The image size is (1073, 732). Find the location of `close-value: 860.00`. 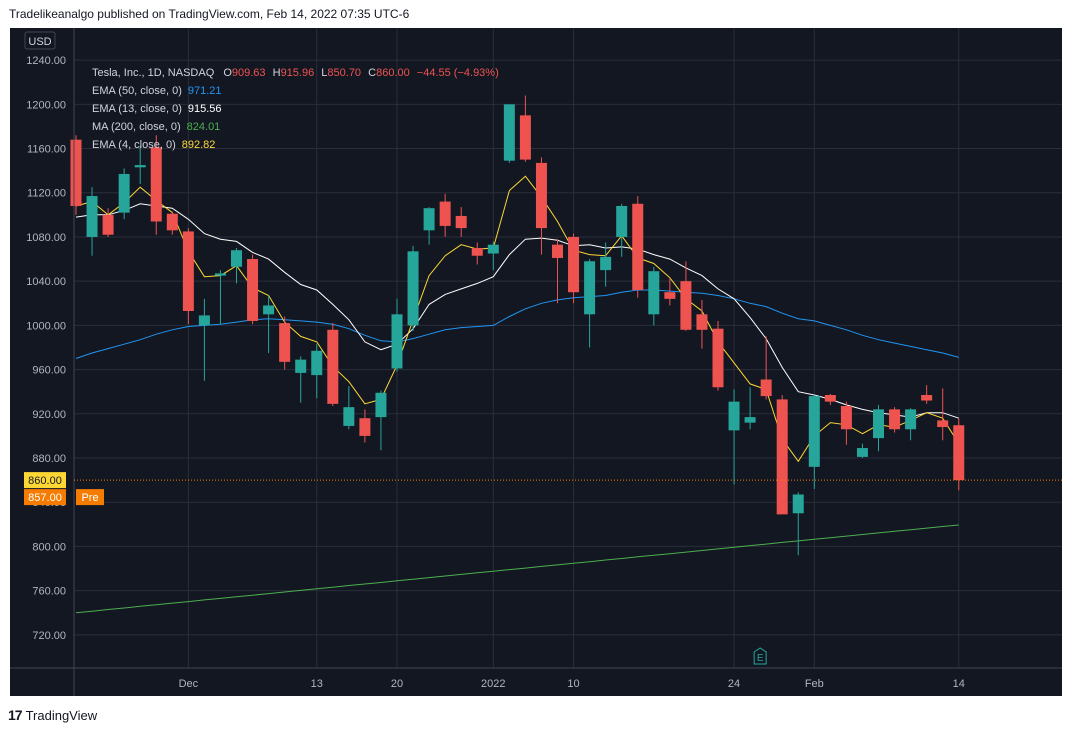

close-value: 860.00 is located at coordinates (393, 73).